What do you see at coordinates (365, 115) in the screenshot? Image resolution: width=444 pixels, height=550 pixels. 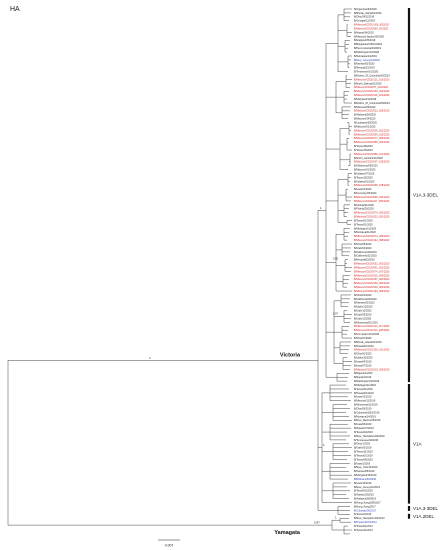 I see `taxon-label: B/Alabama/06/2020` at bounding box center [365, 115].